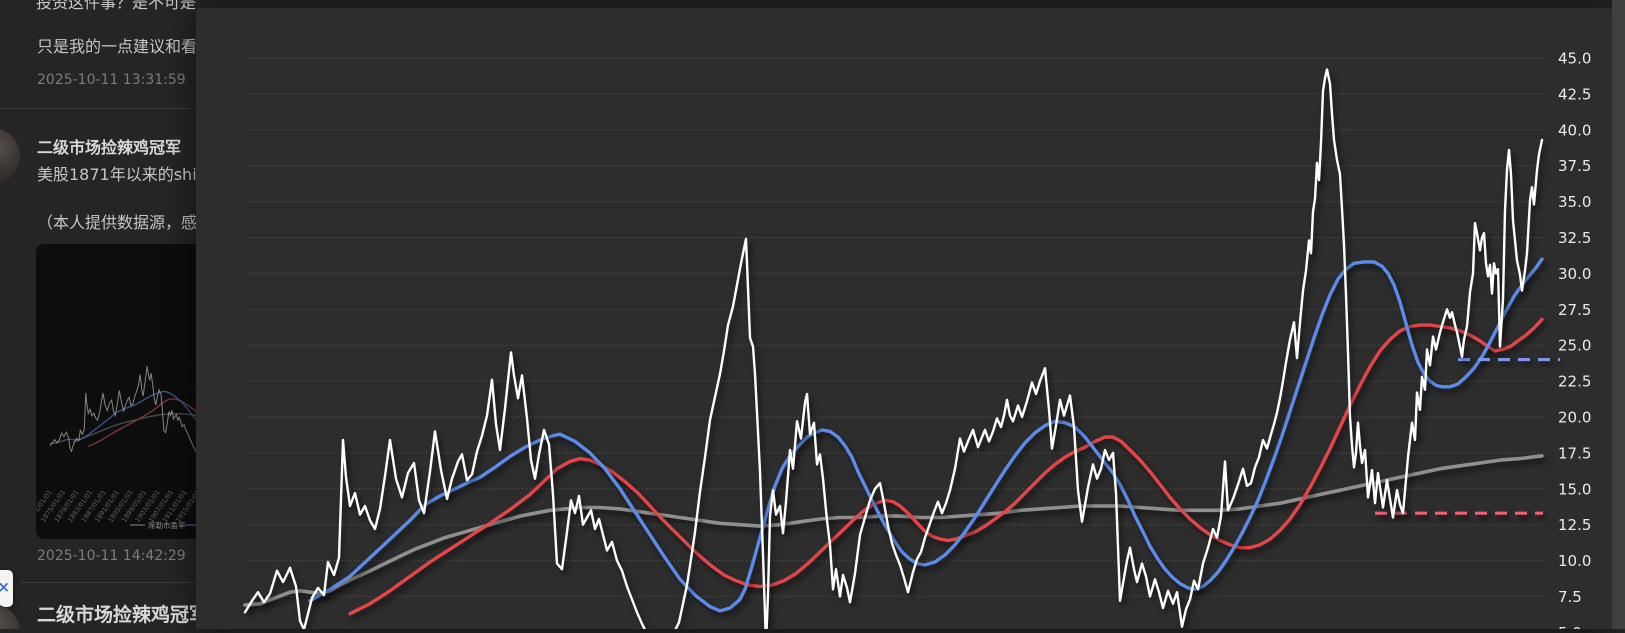  Describe the element at coordinates (1574, 346) in the screenshot. I see `svg-text: 25.0` at that location.